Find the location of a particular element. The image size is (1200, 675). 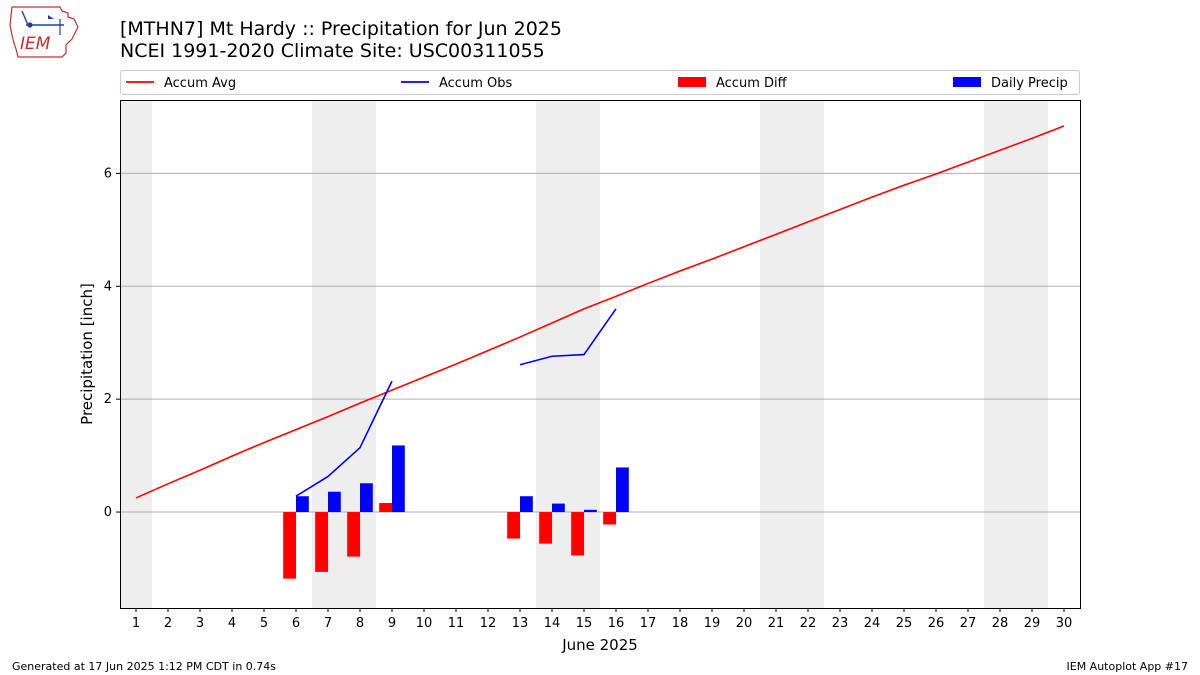

x-tick-label: 2 is located at coordinates (168, 623).